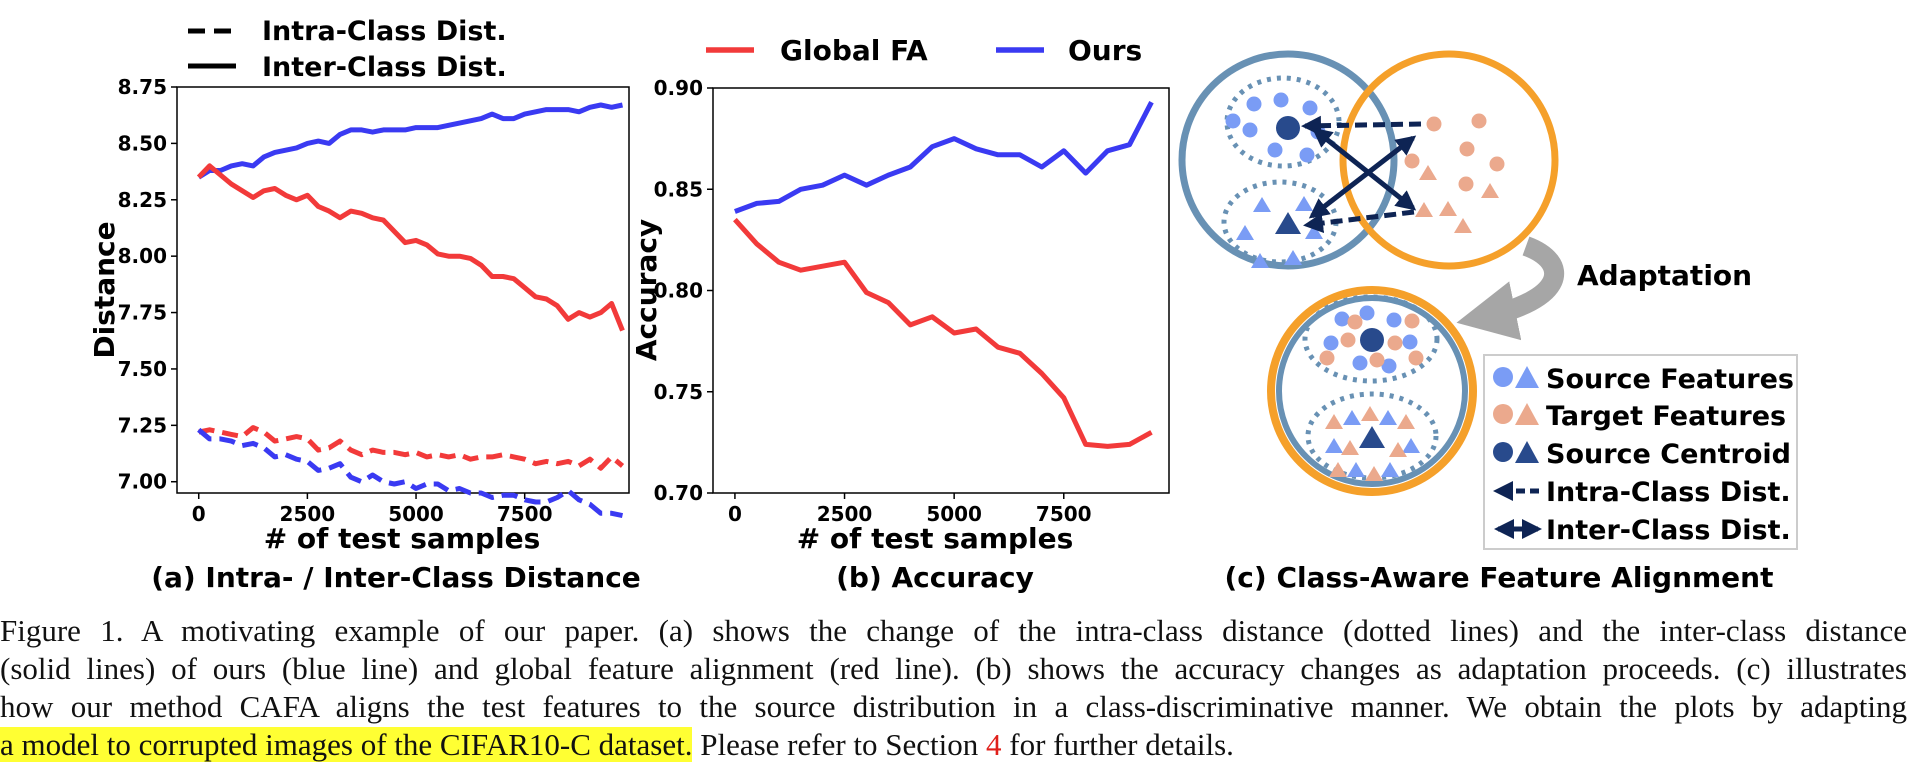 This screenshot has width=1907, height=784. I want to click on legend-label-intra: Intra-Class Dist., so click(384, 31).